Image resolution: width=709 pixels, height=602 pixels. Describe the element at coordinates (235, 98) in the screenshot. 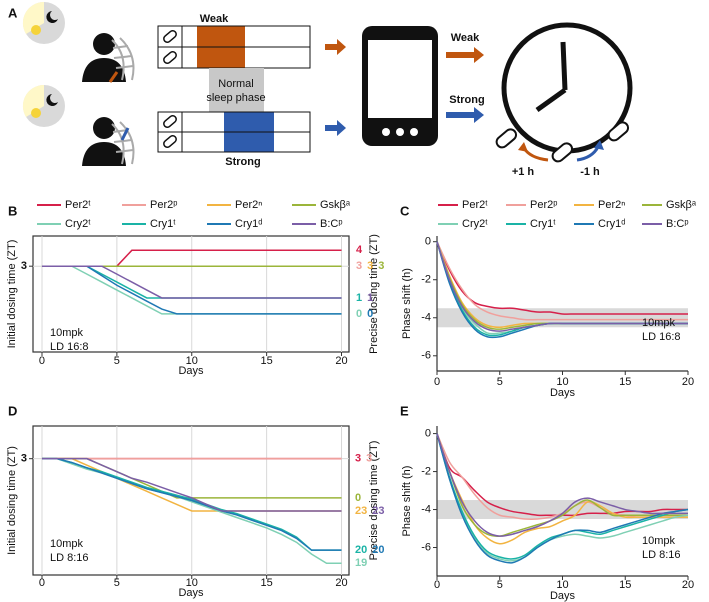

I see `sleep-label: sleep phase` at that location.